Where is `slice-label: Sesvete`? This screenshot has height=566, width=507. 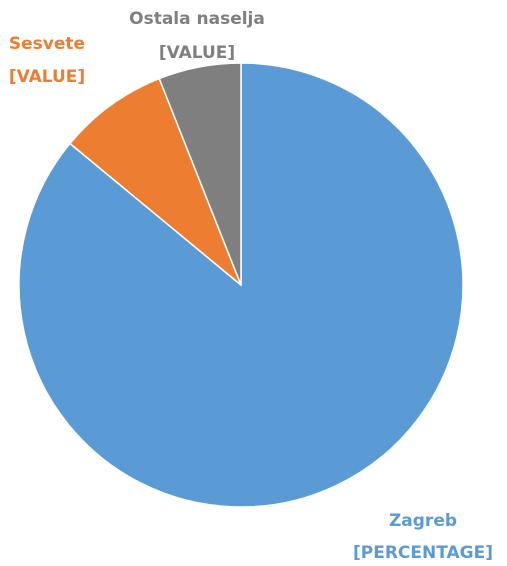 slice-label: Sesvete is located at coordinates (47, 44).